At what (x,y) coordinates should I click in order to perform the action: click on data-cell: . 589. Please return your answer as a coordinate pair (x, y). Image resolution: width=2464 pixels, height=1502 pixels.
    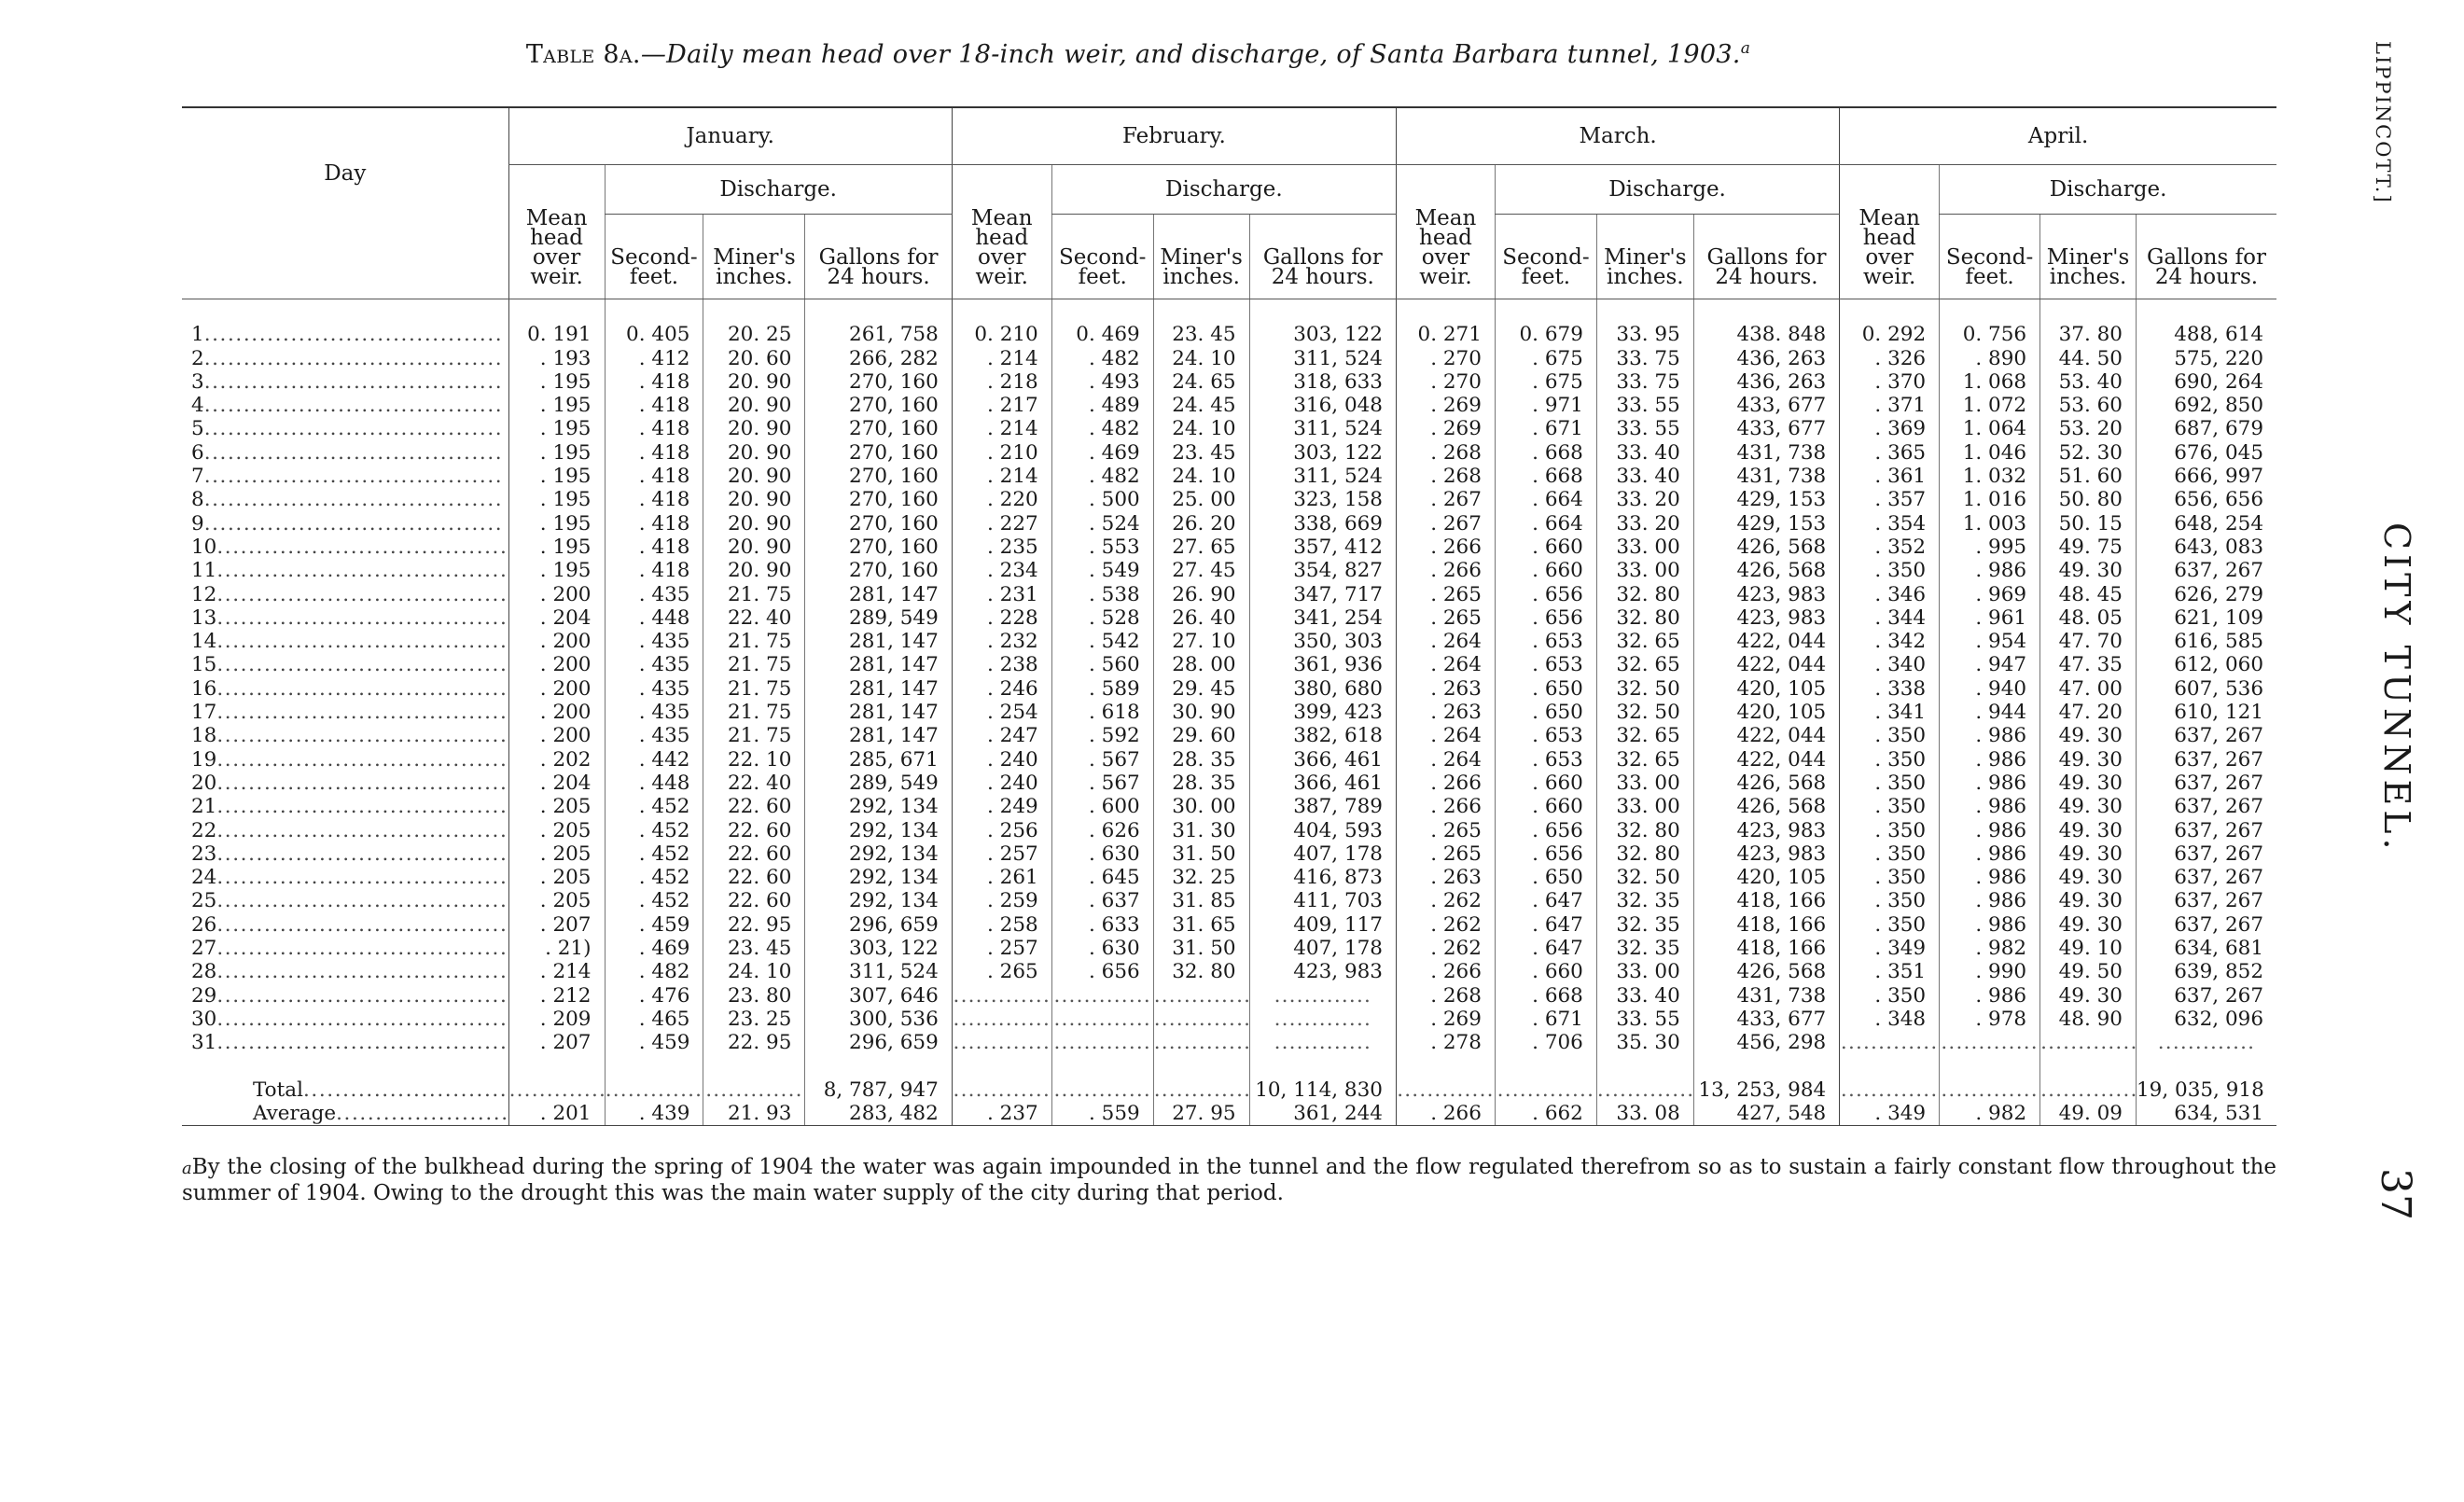
    Looking at the image, I should click on (1102, 689).